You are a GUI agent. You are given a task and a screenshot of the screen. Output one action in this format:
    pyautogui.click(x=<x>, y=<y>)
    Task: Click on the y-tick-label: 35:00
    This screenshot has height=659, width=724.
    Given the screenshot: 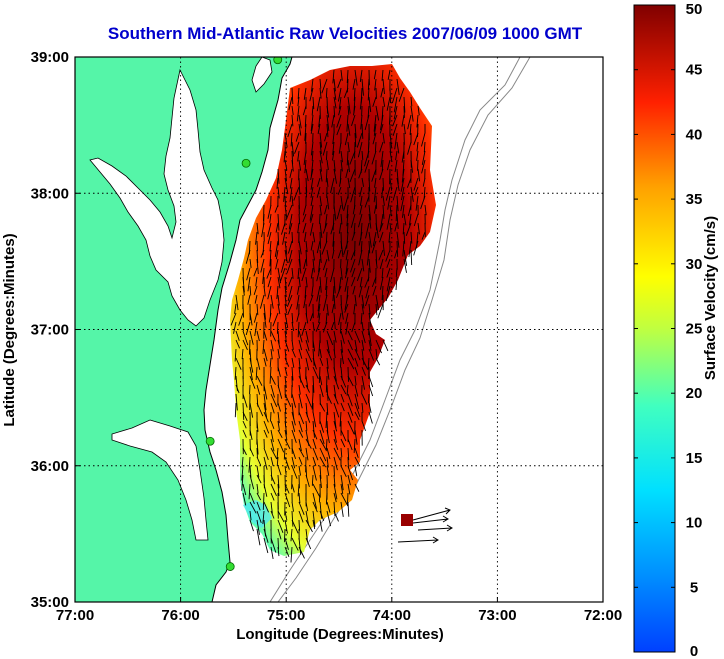 What is the action you would take?
    pyautogui.click(x=50, y=602)
    